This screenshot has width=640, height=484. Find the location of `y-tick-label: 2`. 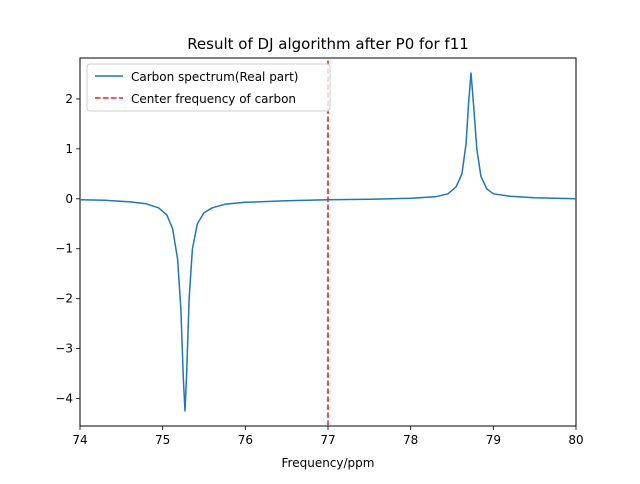

y-tick-label: 2 is located at coordinates (69, 99).